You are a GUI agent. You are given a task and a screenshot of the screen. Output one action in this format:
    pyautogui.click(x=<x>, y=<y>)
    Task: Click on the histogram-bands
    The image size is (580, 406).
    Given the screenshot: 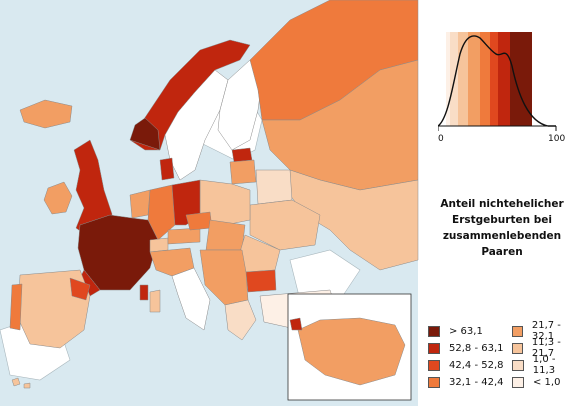 What is the action you would take?
    pyautogui.click(x=489, y=79)
    